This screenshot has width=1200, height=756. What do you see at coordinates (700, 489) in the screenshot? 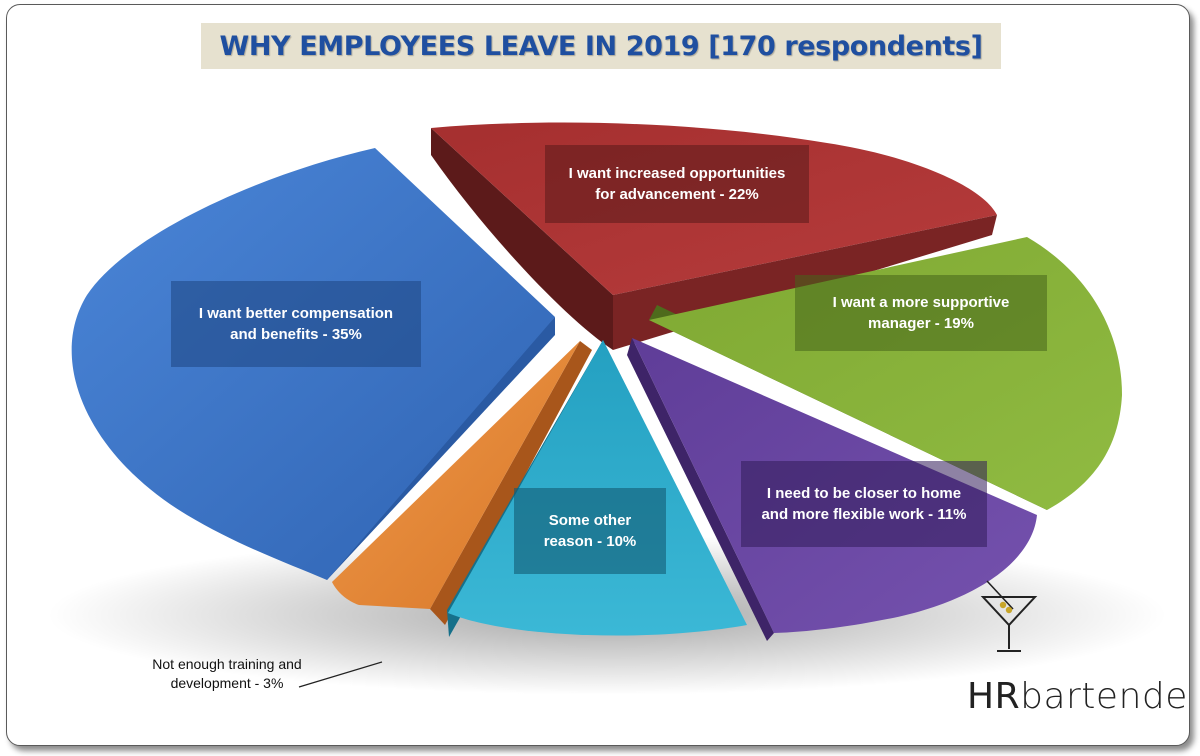
I see `pie-slice-flexible-side` at bounding box center [700, 489].